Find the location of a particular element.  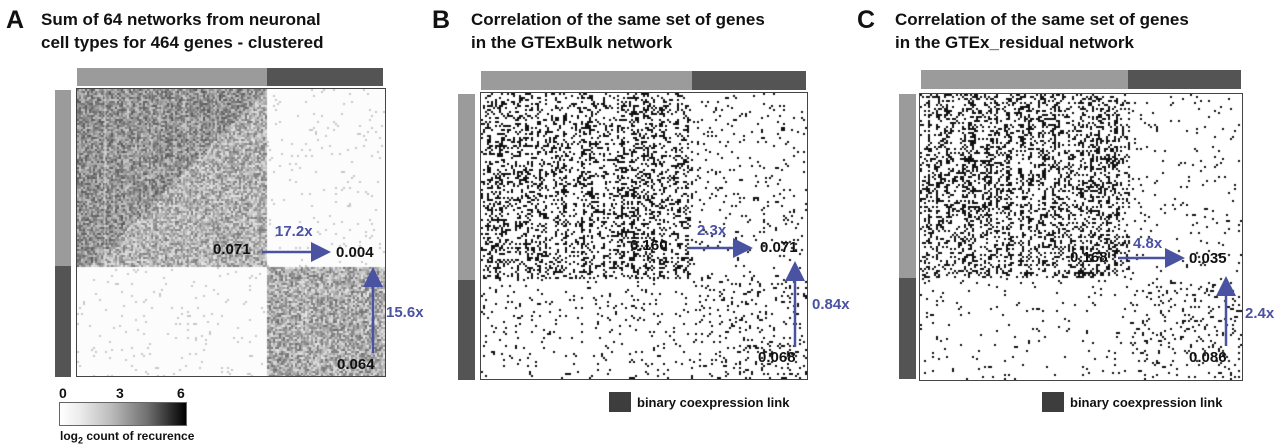

panel-c-legend-swatch is located at coordinates (1053, 402).